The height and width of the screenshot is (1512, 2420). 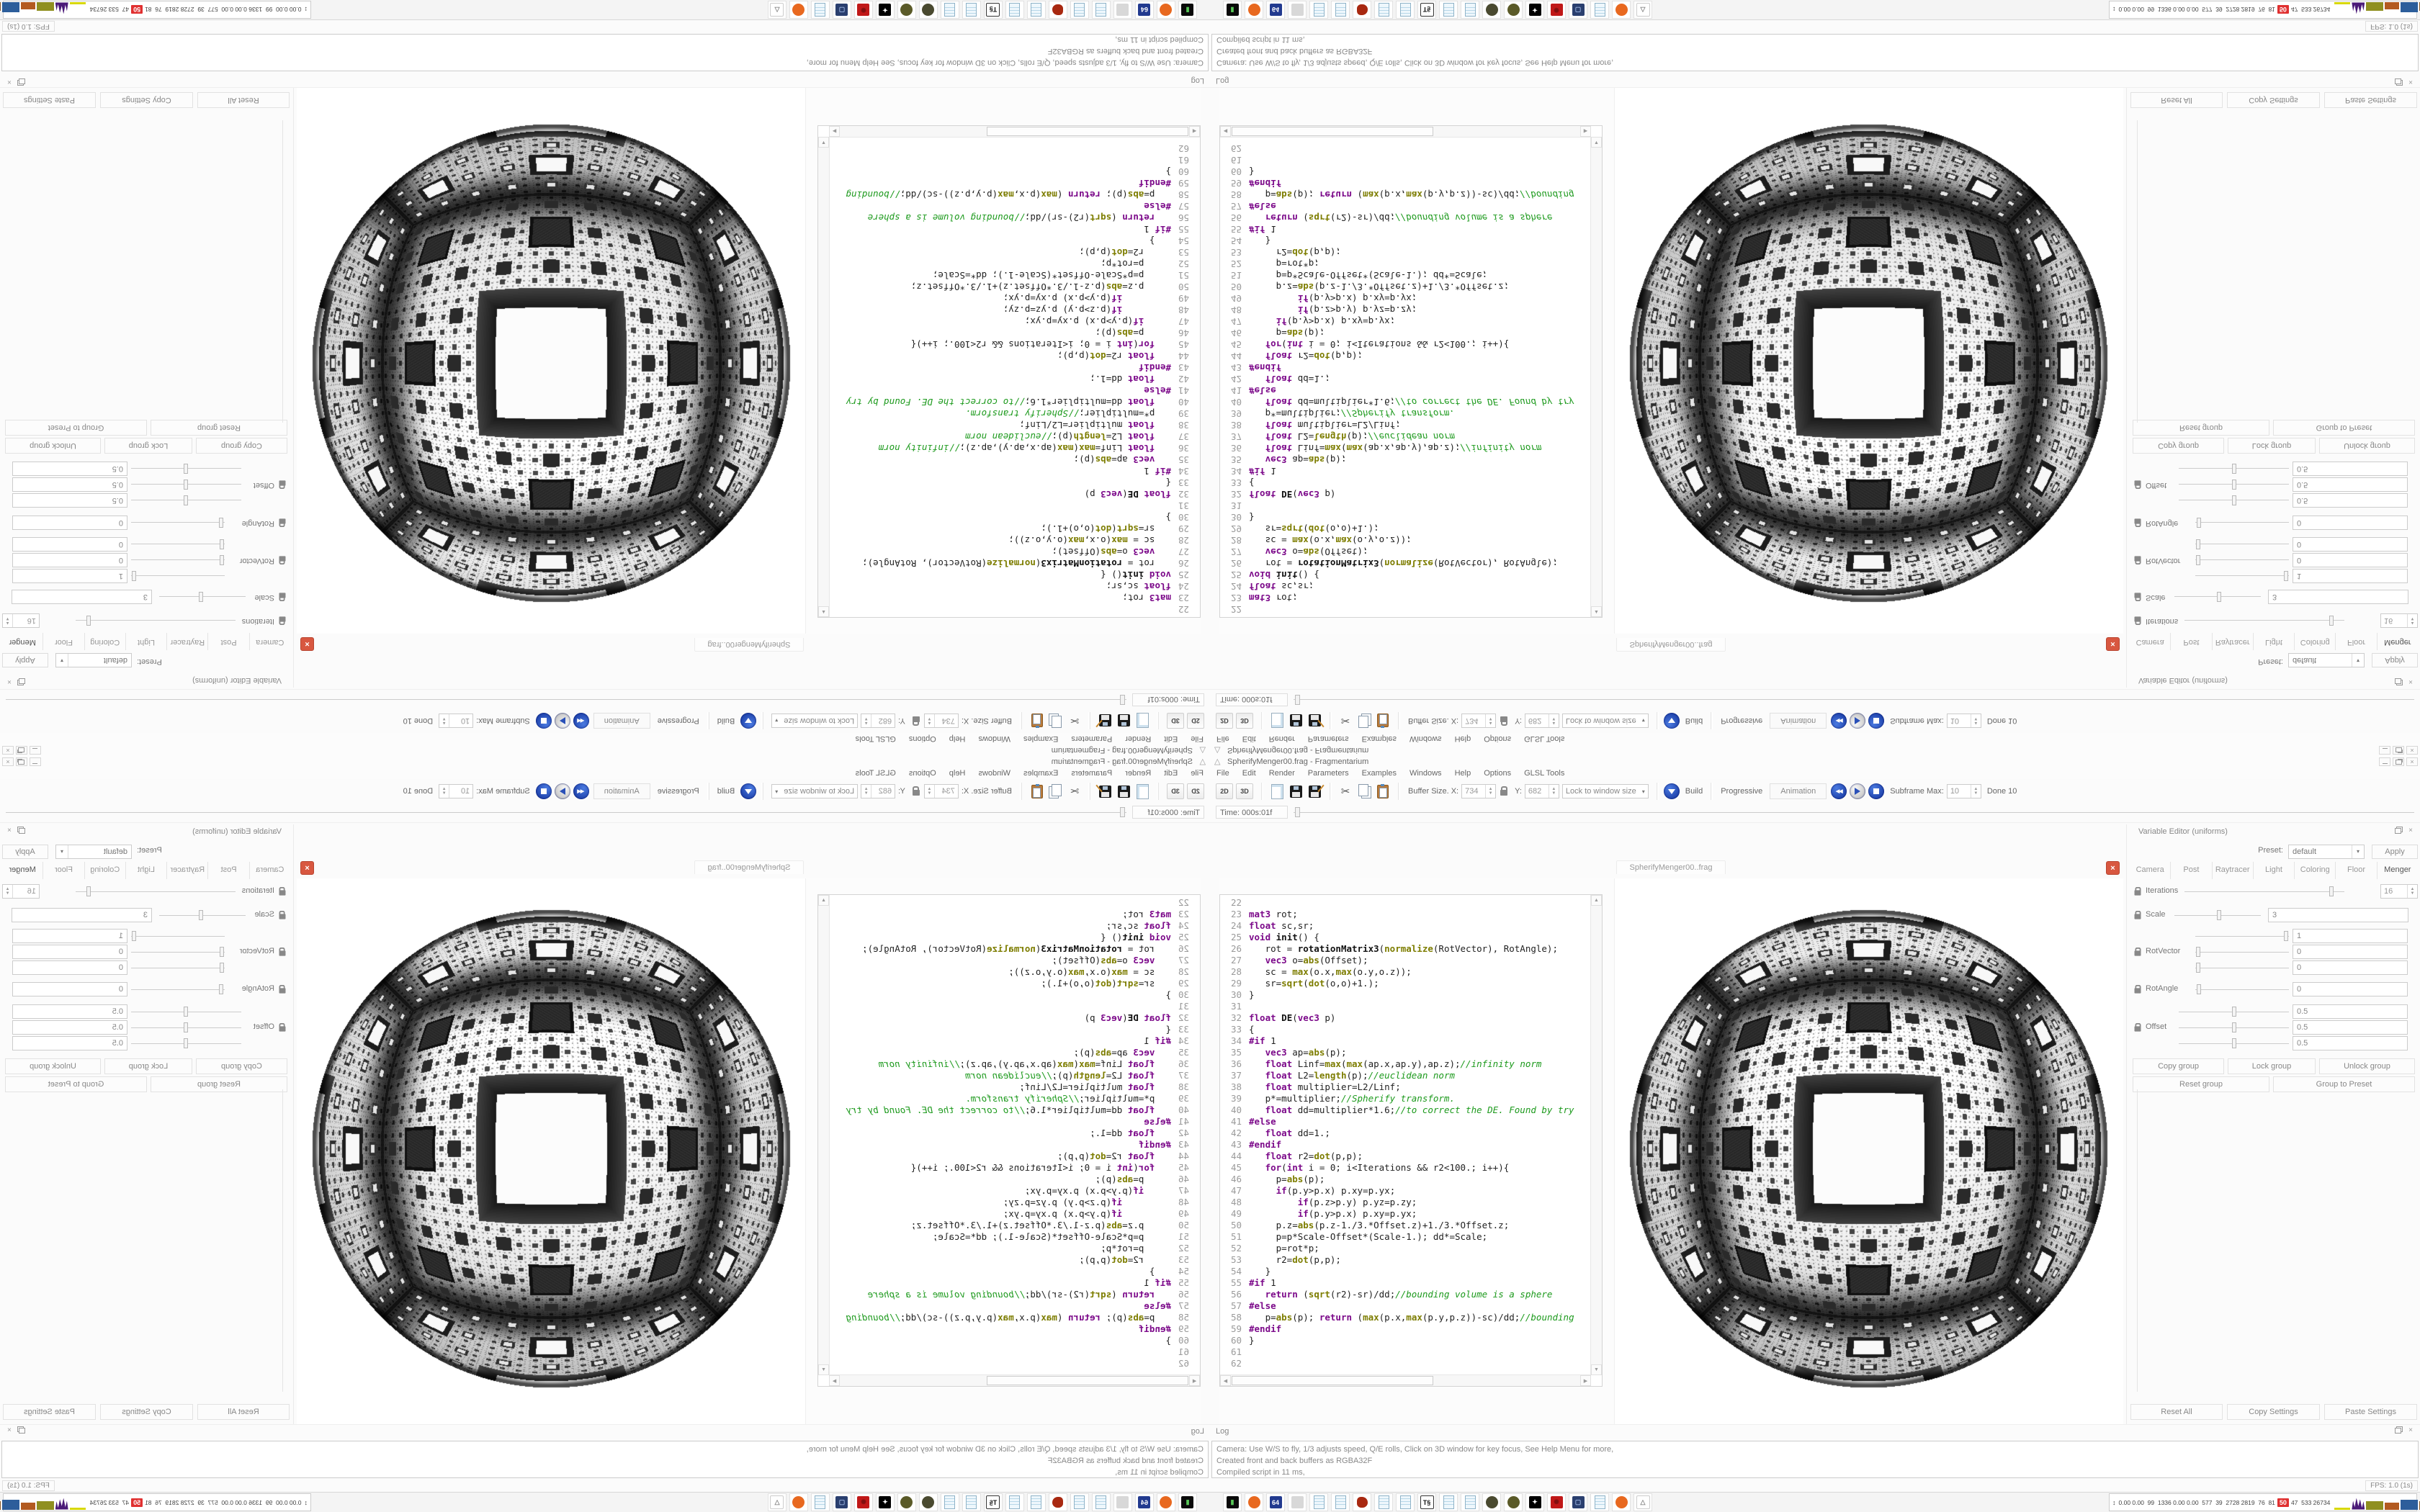 What do you see at coordinates (1332, 1380) in the screenshot?
I see `scrollbar-thumb` at bounding box center [1332, 1380].